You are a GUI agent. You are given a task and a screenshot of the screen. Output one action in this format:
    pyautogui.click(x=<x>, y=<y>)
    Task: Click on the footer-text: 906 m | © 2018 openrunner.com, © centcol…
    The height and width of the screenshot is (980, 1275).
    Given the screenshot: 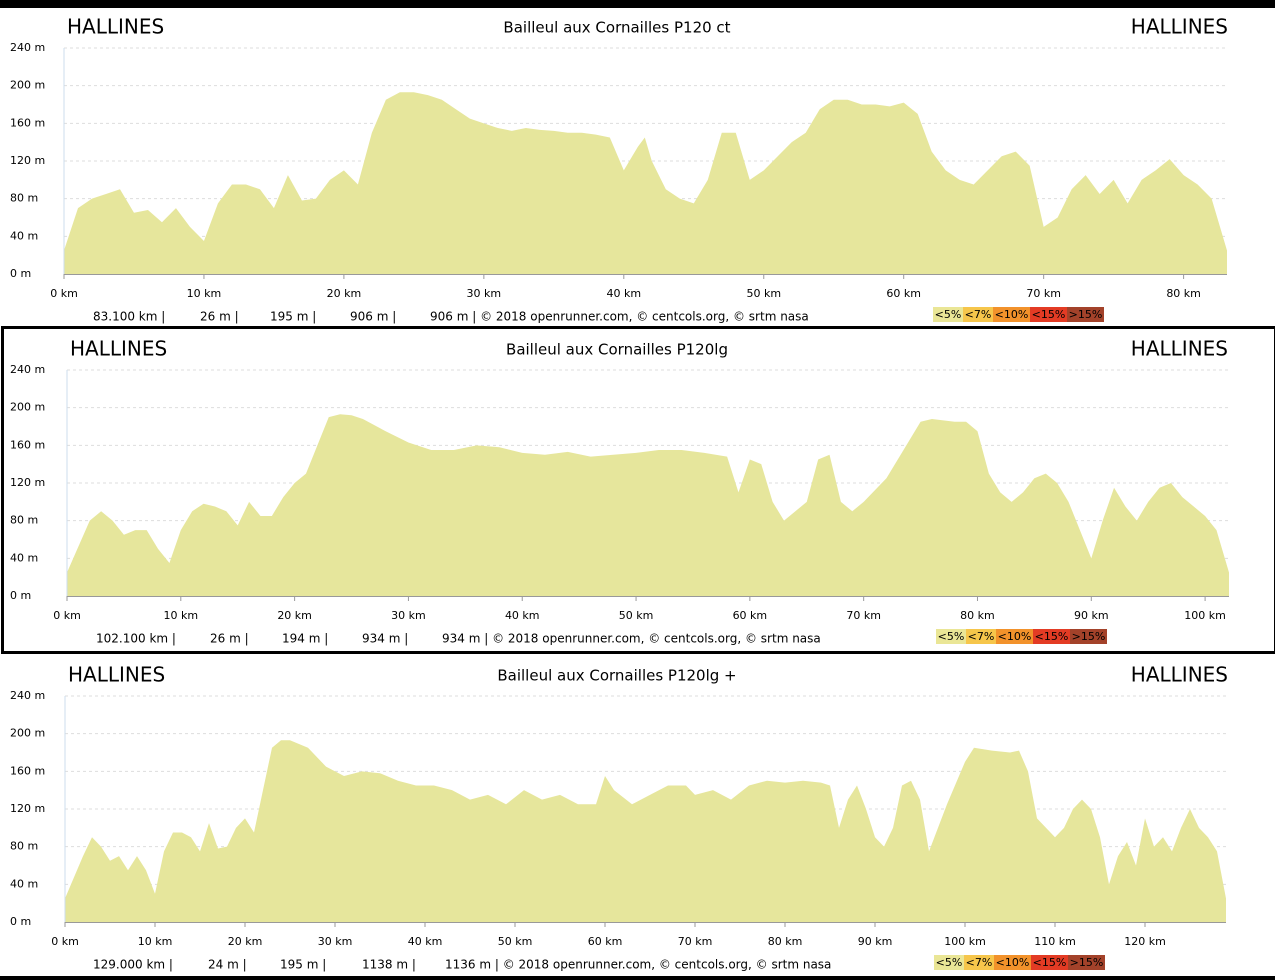 What is the action you would take?
    pyautogui.click(x=619, y=317)
    